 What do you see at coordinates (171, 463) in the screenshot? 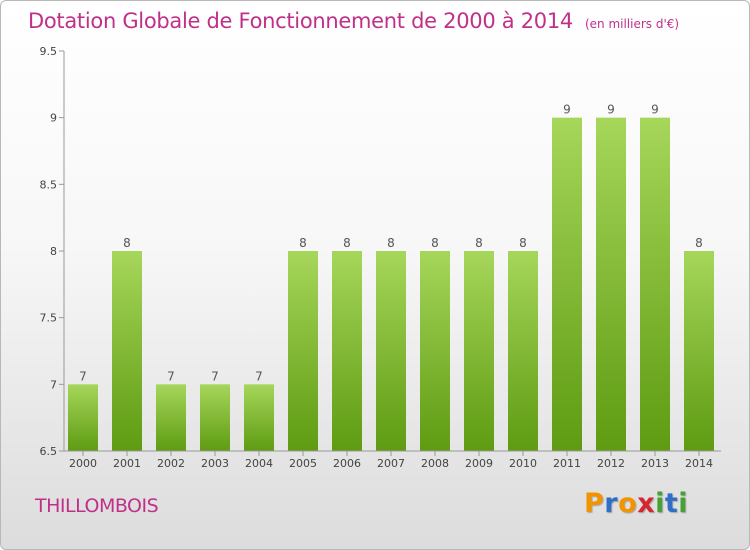
I see `x-tick-label: 2002` at bounding box center [171, 463].